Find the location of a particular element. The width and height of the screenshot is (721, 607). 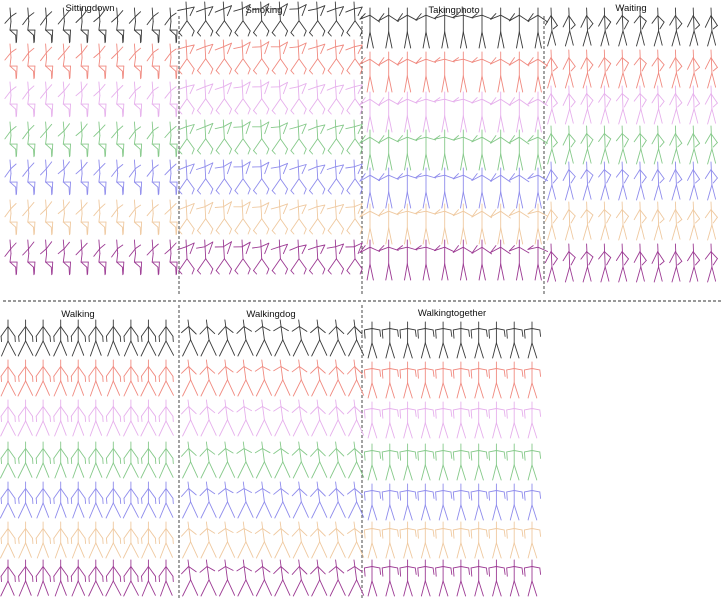

panel-walking is located at coordinates (87, 458).